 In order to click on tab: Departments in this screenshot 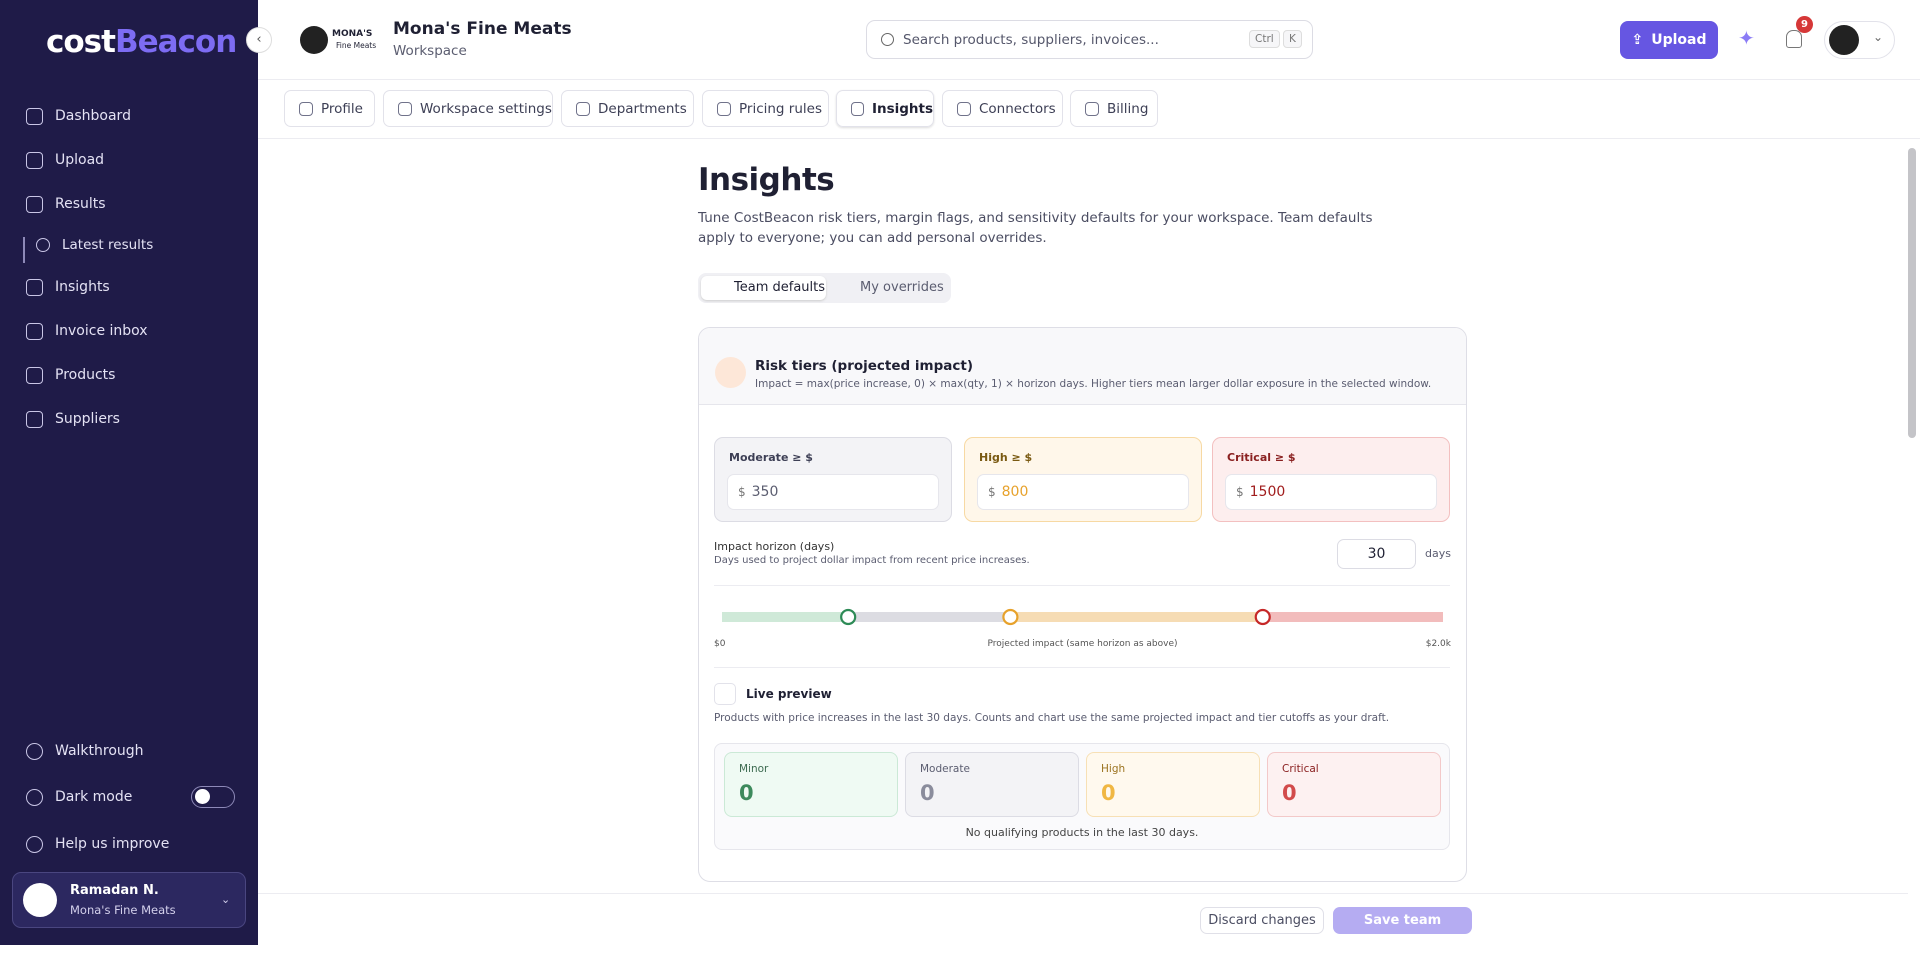, I will do `click(627, 108)`.